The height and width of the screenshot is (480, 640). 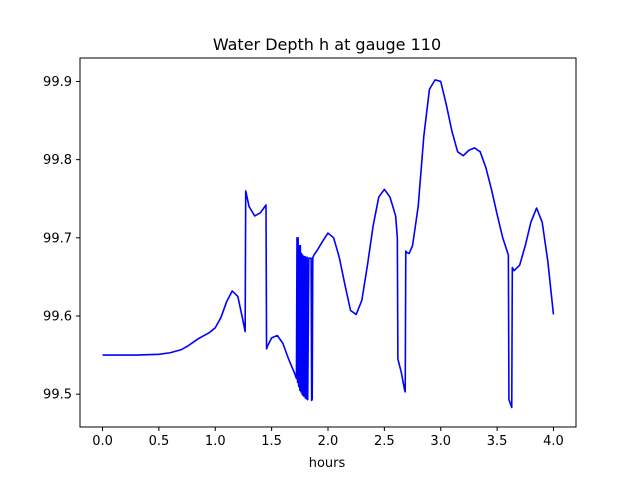 What do you see at coordinates (327, 463) in the screenshot?
I see `x-axis-label: hours` at bounding box center [327, 463].